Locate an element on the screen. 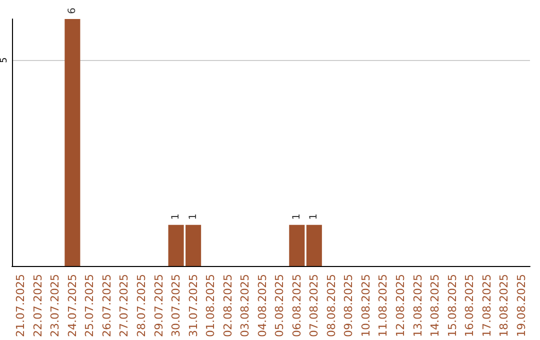 This screenshot has width=540, height=340. x-tick-label: 11.08.2025 is located at coordinates (383, 306).